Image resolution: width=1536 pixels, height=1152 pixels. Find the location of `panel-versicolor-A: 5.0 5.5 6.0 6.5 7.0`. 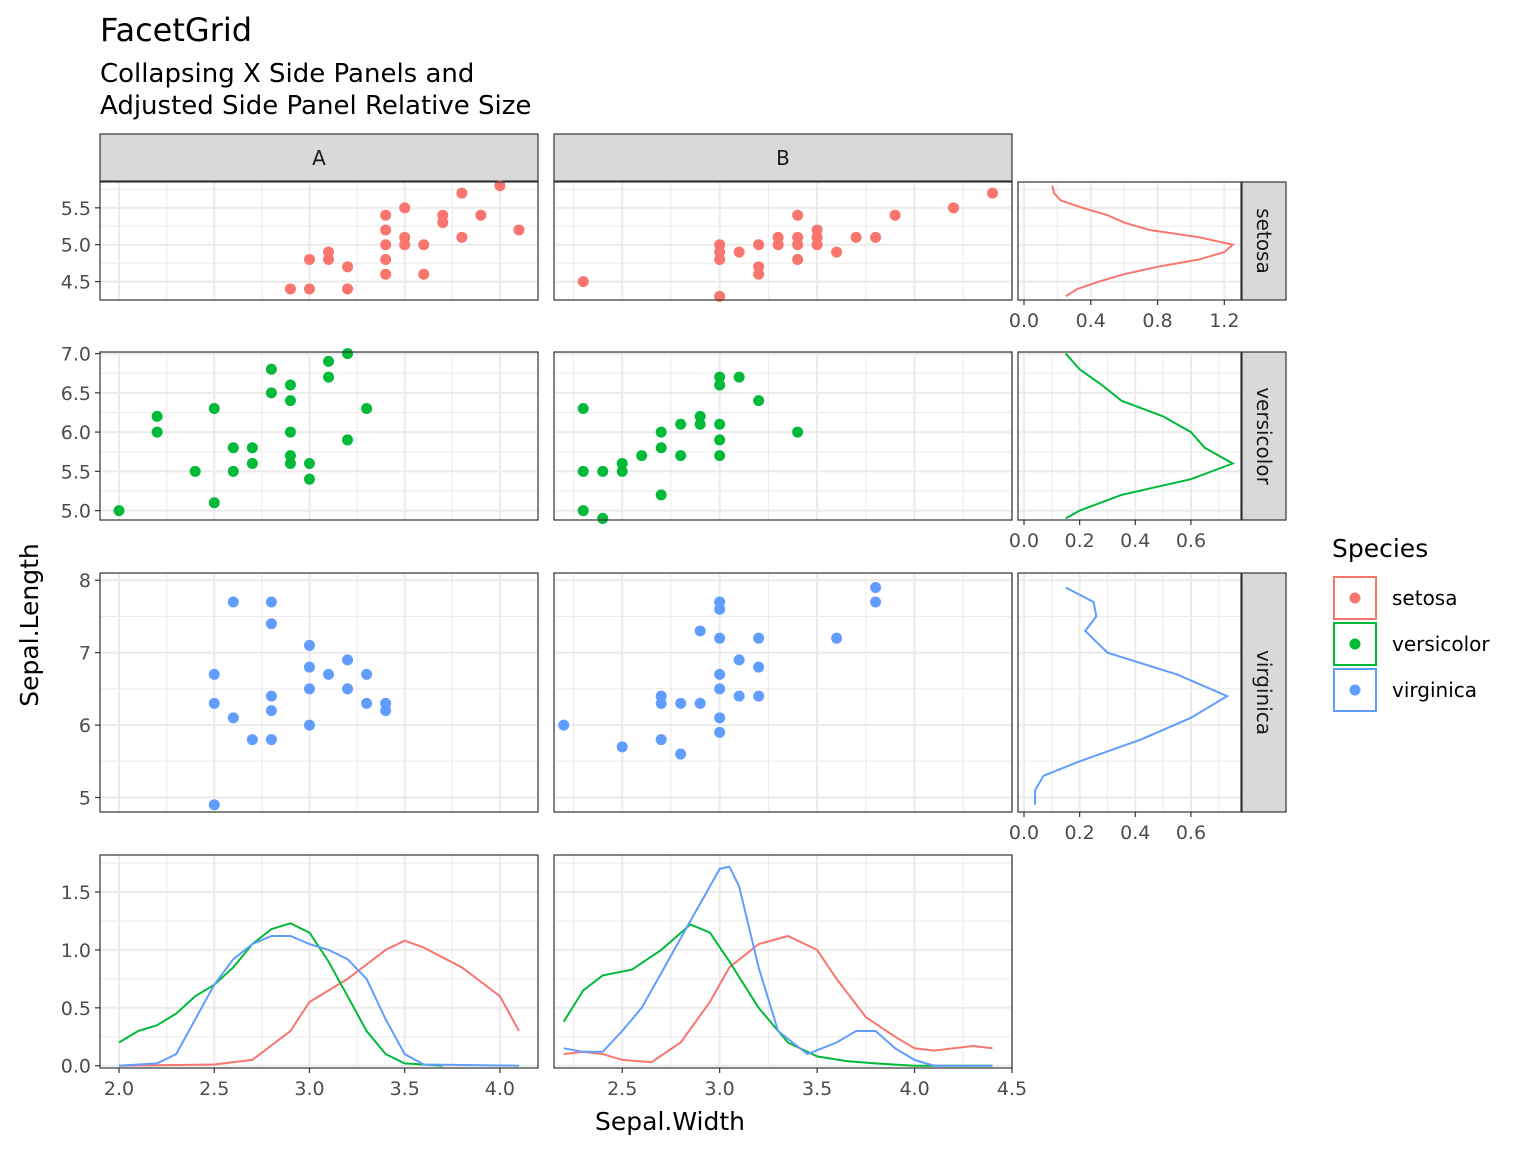

panel-versicolor-A: 5.0 5.5 6.0 6.5 7.0 is located at coordinates (300, 433).